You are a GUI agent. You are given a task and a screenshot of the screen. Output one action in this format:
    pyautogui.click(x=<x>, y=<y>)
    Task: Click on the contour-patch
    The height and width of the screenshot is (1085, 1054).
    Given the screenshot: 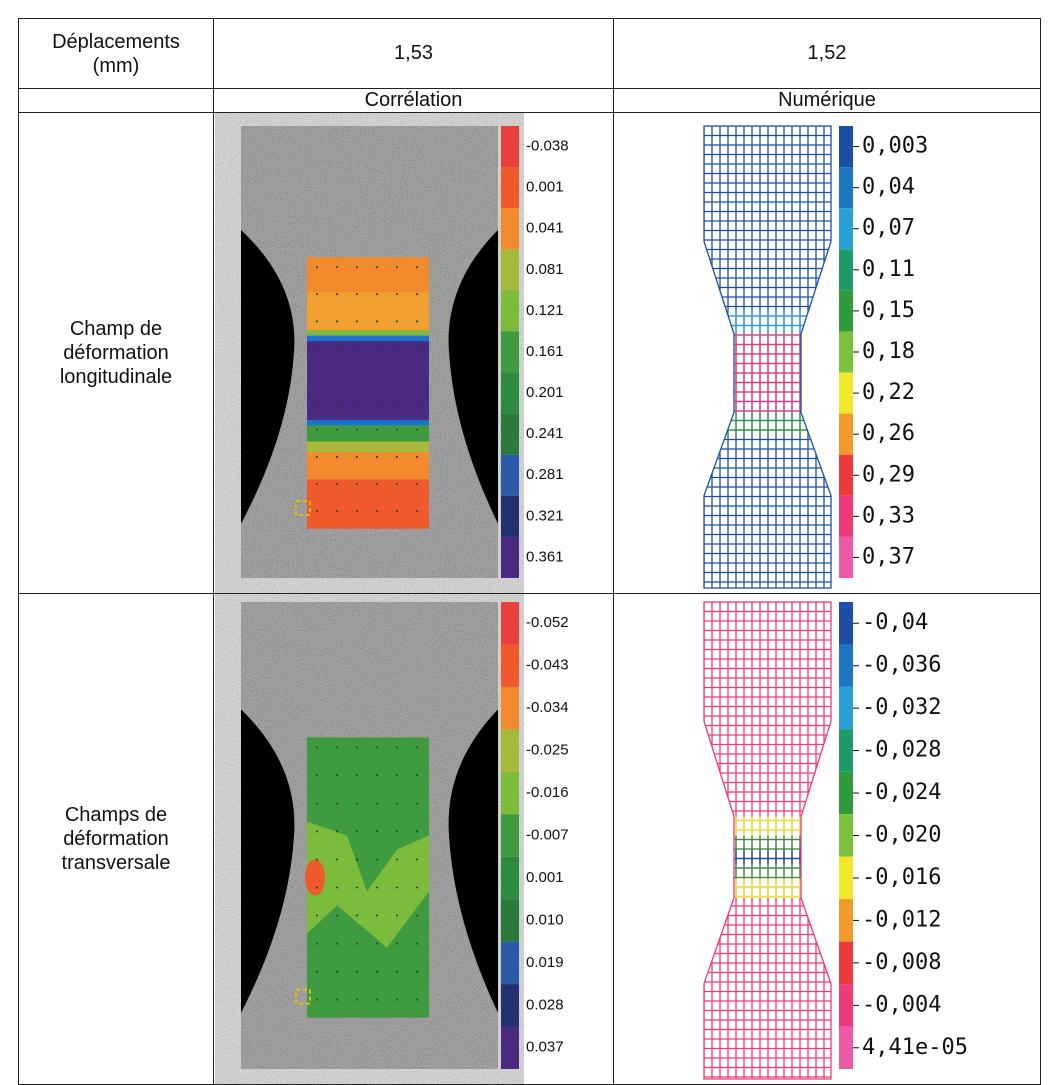 What is the action you would take?
    pyautogui.click(x=368, y=884)
    